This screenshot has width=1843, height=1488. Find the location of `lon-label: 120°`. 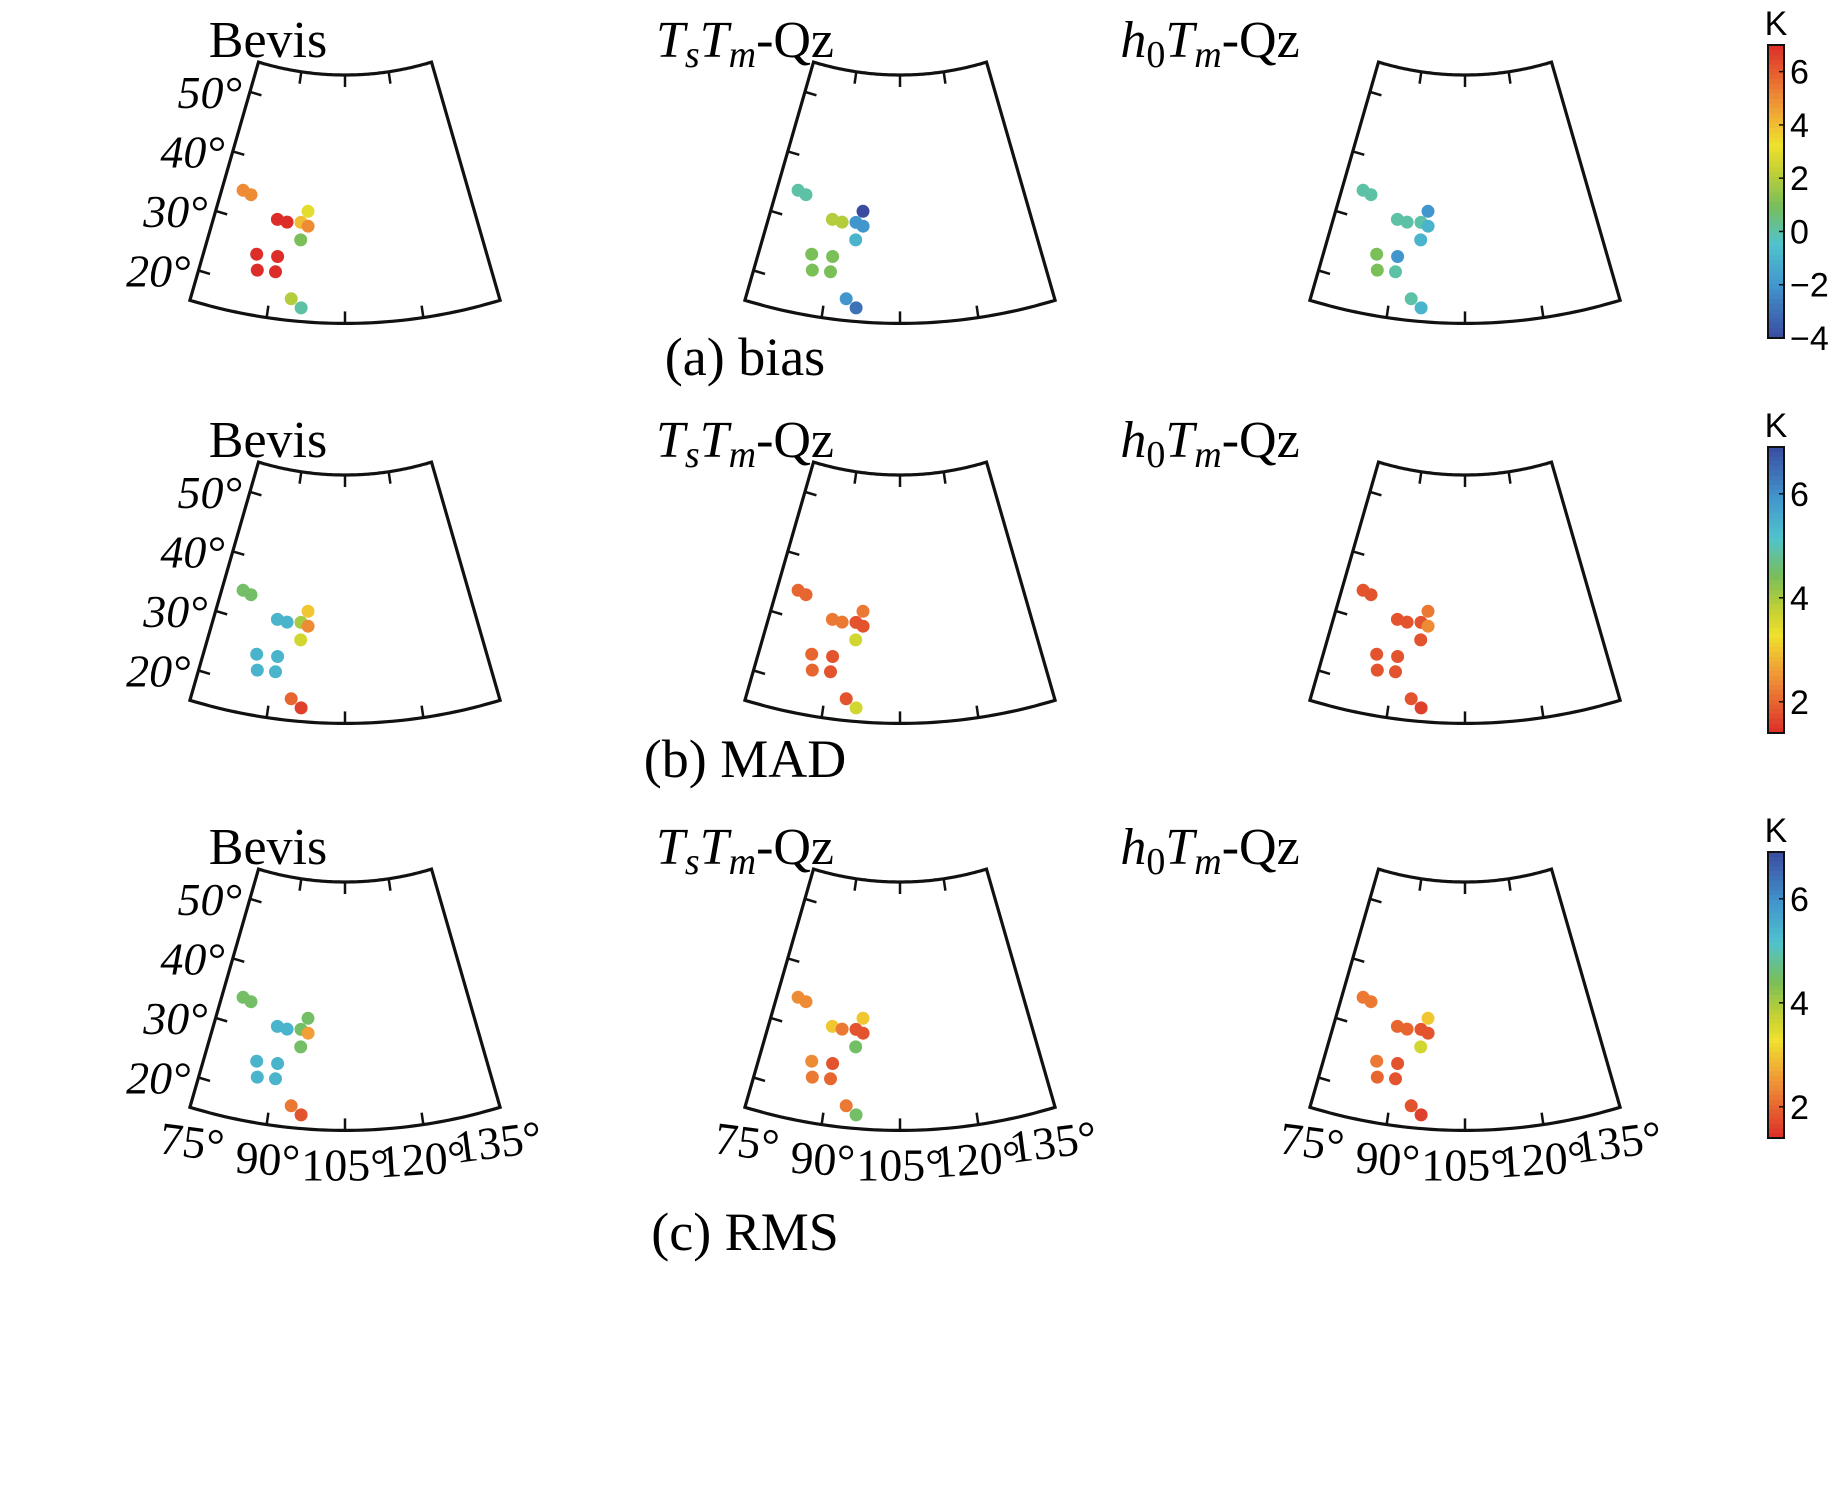

lon-label: 120° is located at coordinates (422, 1159).